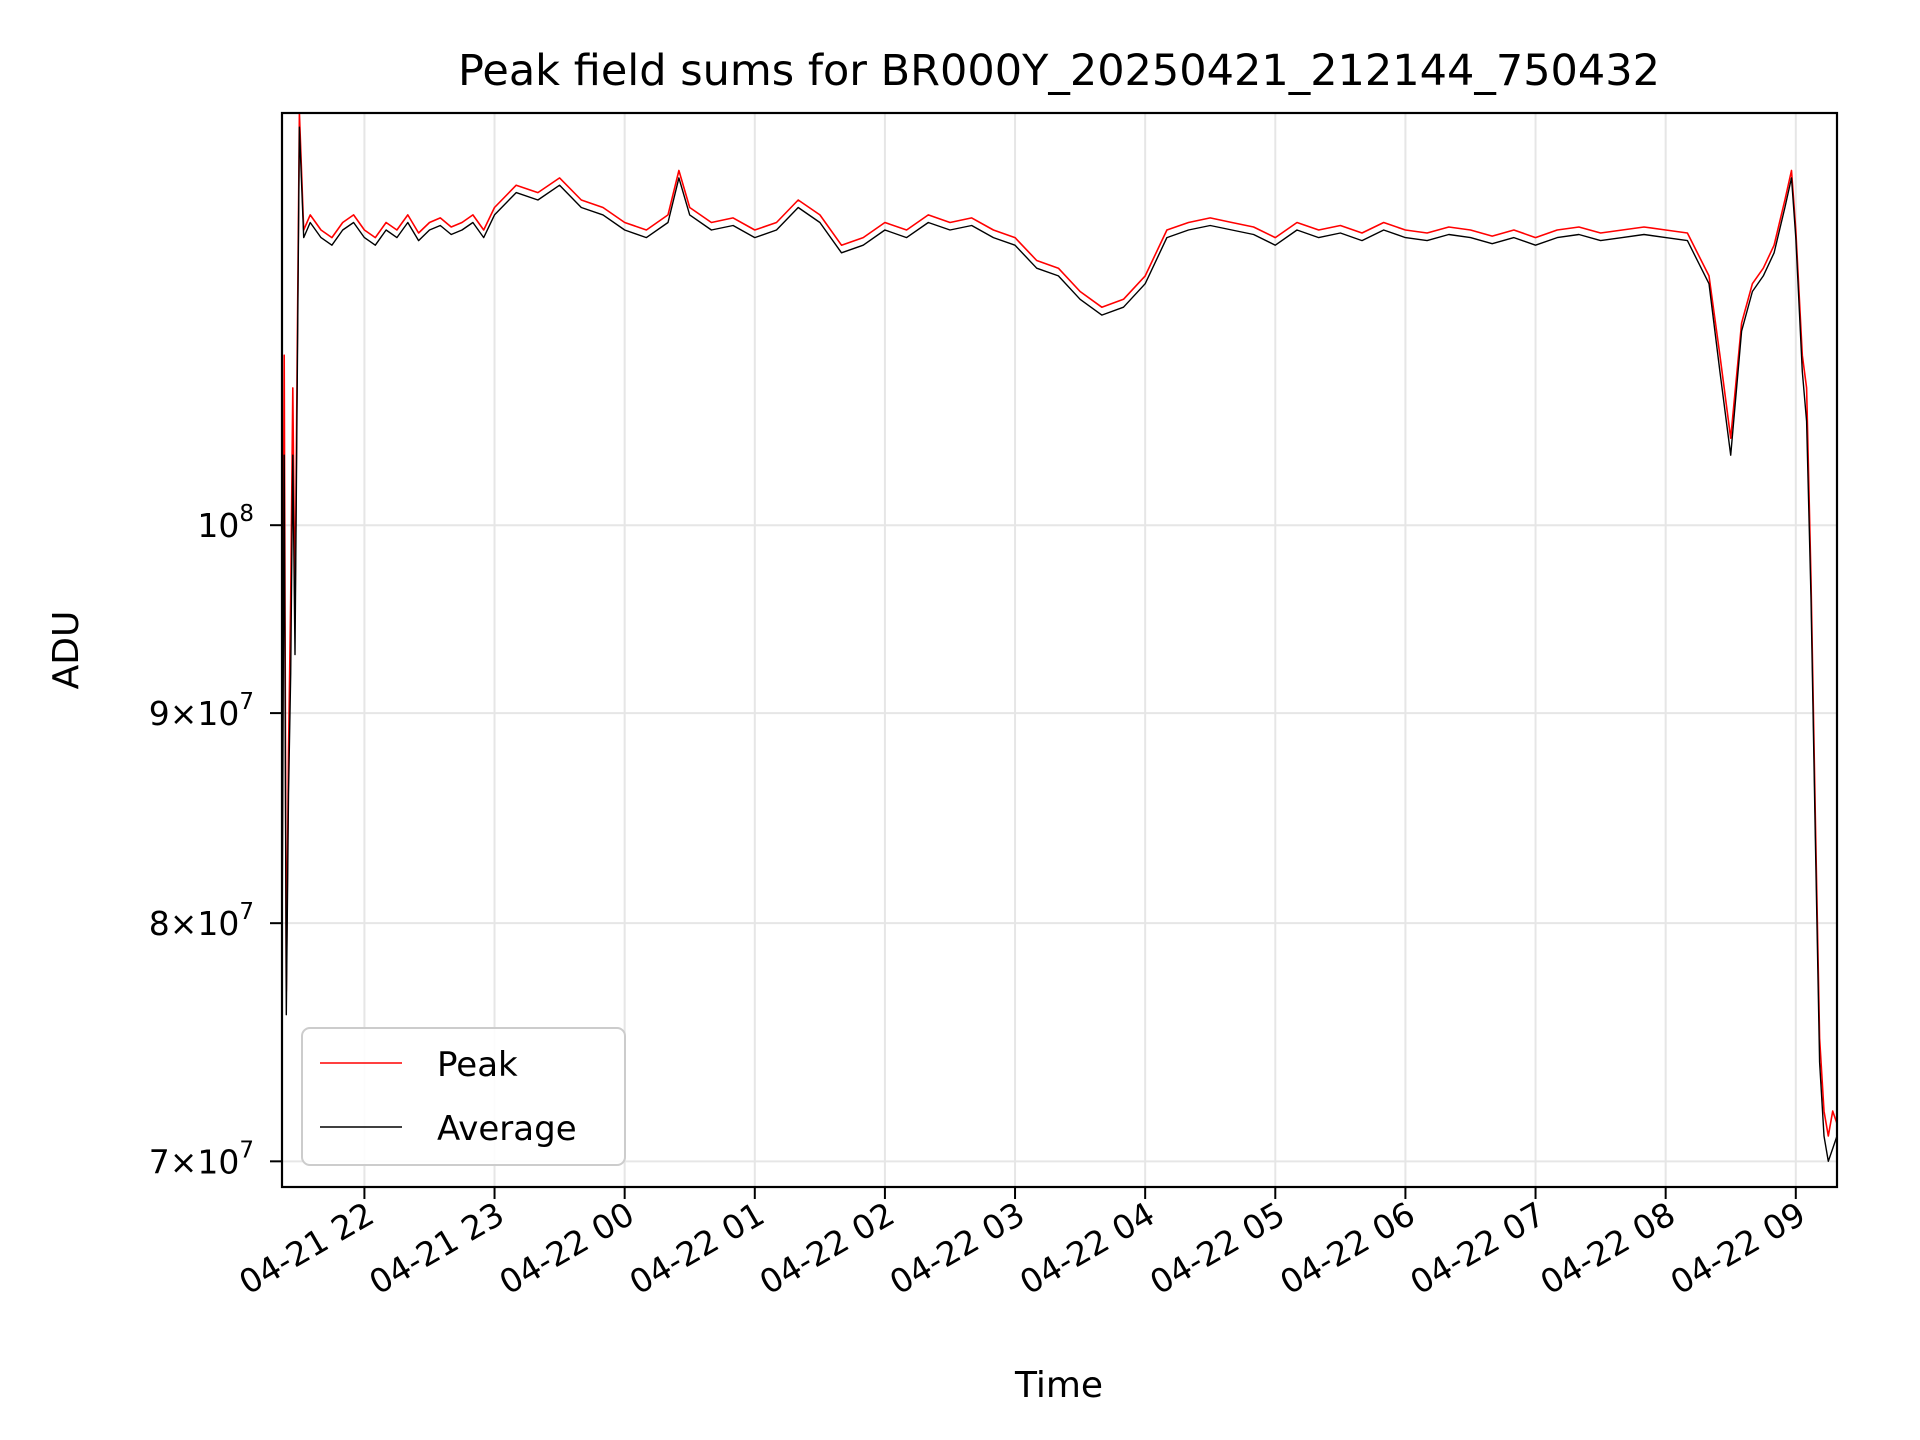 This screenshot has height=1440, width=1920. What do you see at coordinates (66, 650) in the screenshot?
I see `y-axis-label: ADU` at bounding box center [66, 650].